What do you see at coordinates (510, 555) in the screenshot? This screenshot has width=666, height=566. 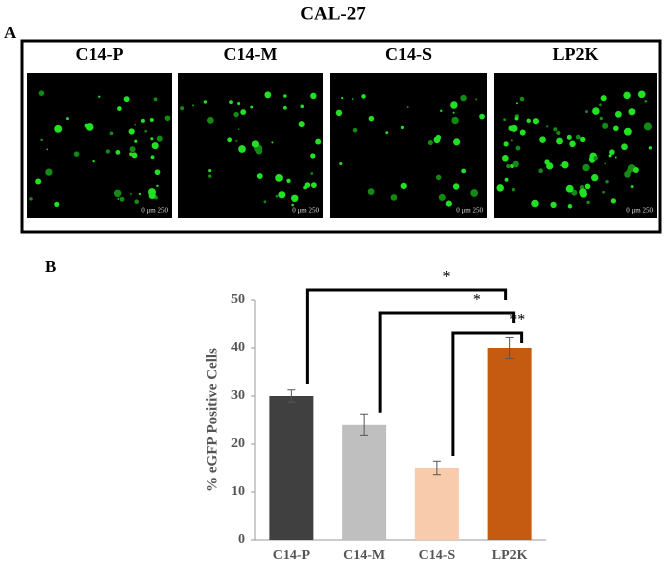 I see `x-tick-label: LP2K` at bounding box center [510, 555].